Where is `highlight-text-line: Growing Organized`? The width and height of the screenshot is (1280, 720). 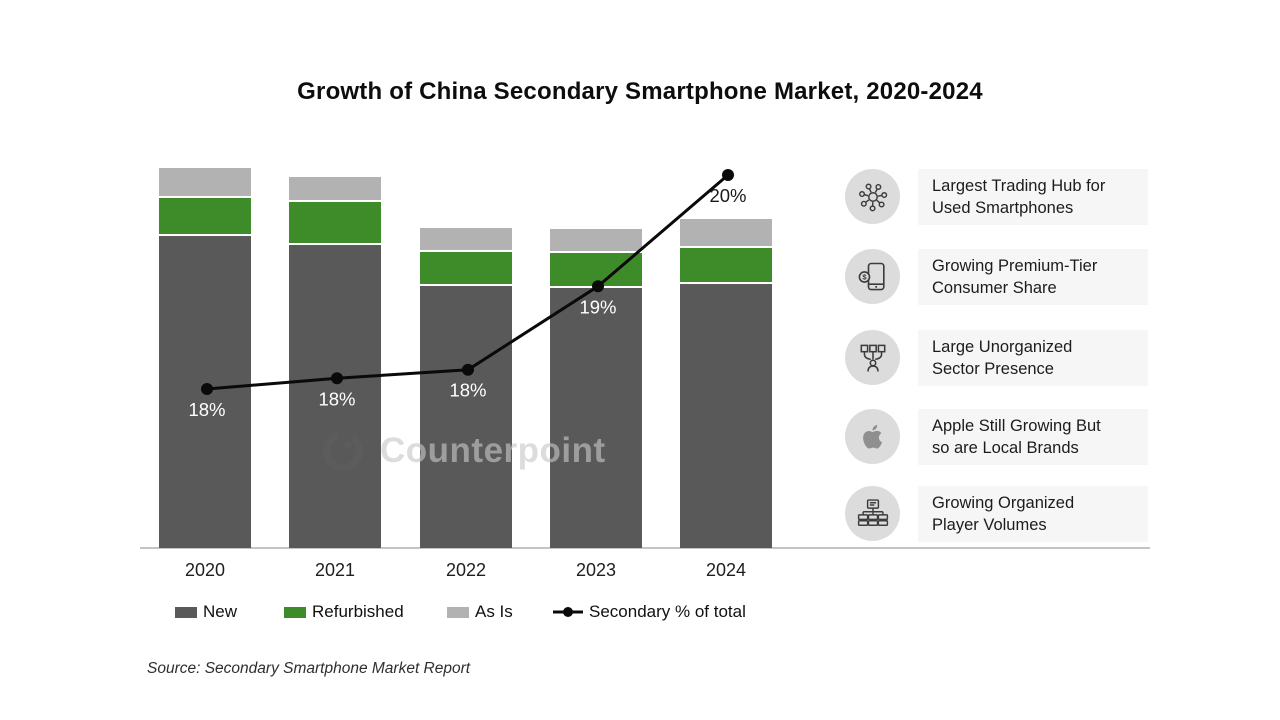
highlight-text-line: Growing Organized is located at coordinates (1003, 503).